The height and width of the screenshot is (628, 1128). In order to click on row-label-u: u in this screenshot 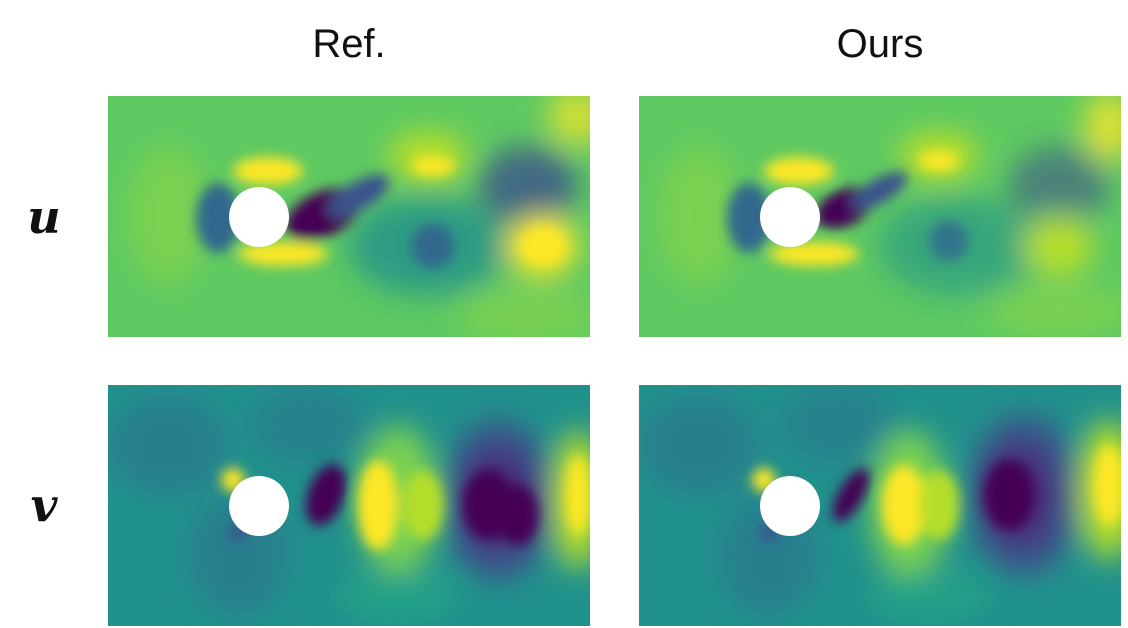, I will do `click(44, 217)`.